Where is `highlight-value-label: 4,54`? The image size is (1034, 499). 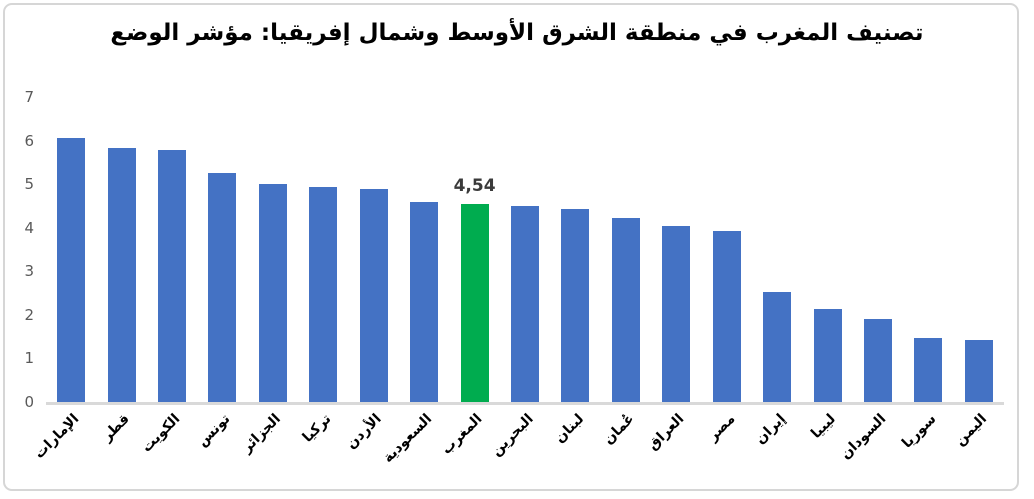 highlight-value-label: 4,54 is located at coordinates (474, 186).